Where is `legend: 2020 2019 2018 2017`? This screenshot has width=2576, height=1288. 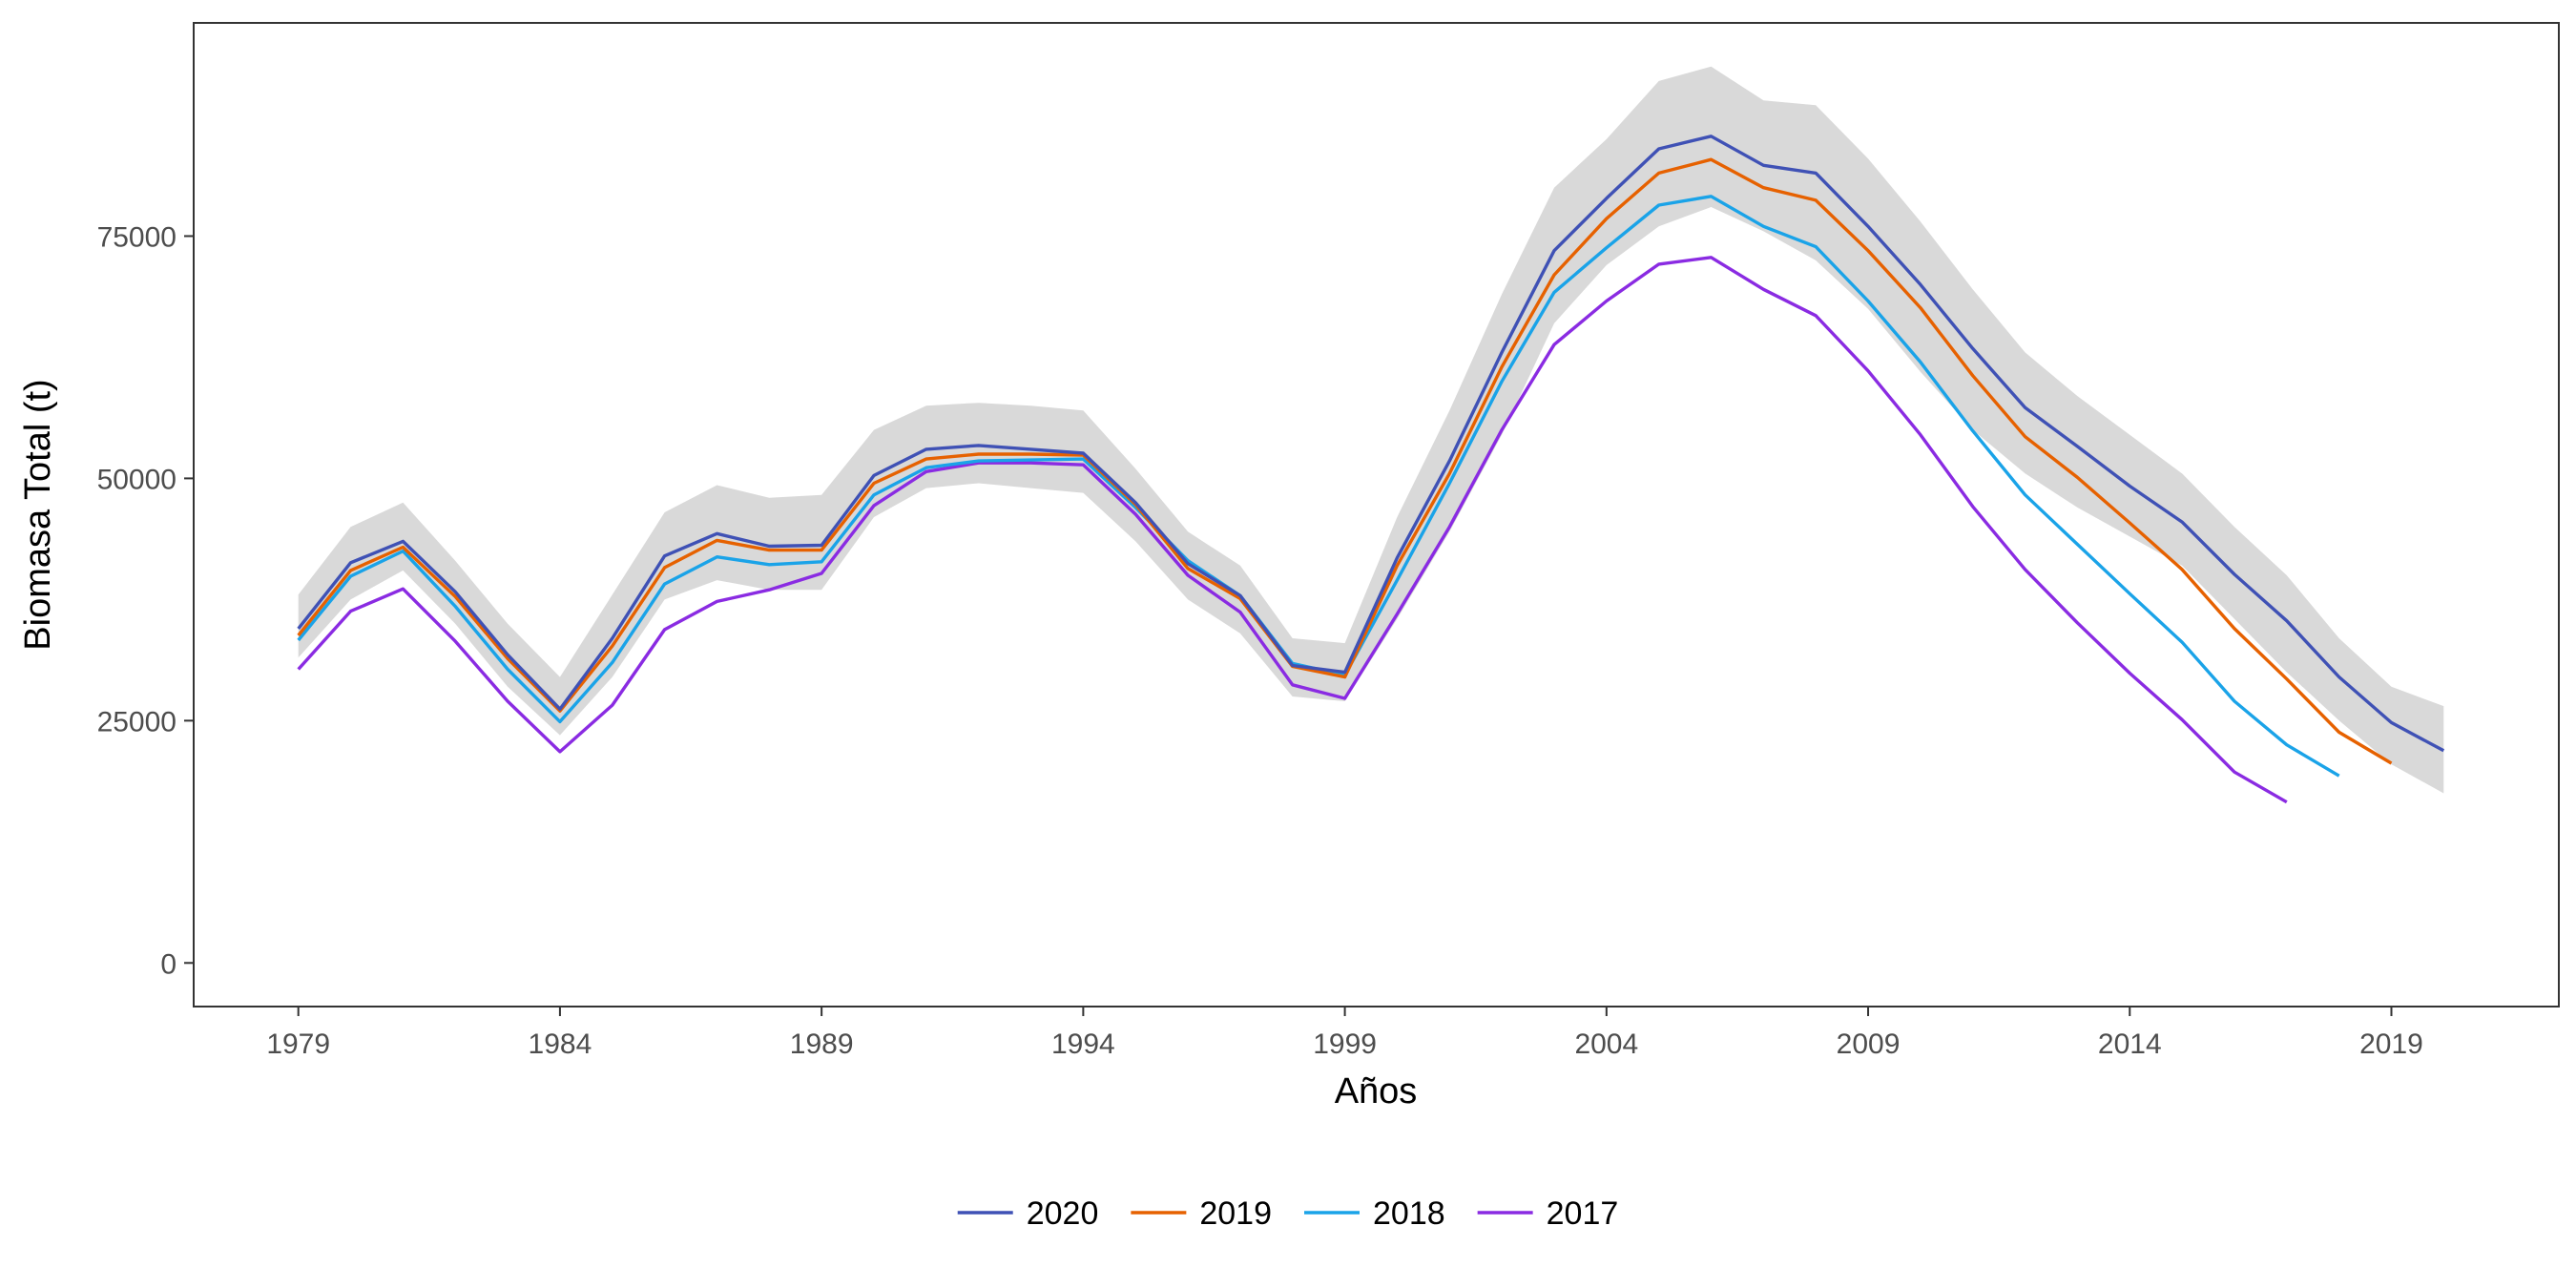
legend: 2020 2019 2018 2017 is located at coordinates (1288, 1213).